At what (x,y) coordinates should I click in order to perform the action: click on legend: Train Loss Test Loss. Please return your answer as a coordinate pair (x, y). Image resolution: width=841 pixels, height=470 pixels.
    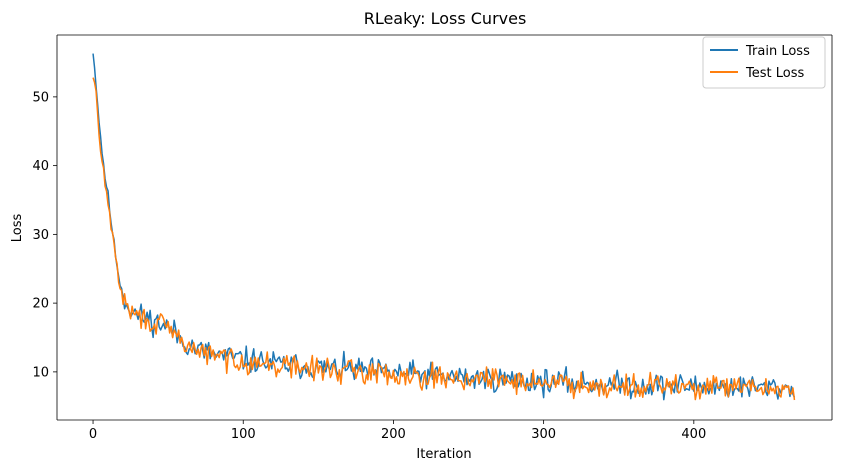
    Looking at the image, I should click on (764, 62).